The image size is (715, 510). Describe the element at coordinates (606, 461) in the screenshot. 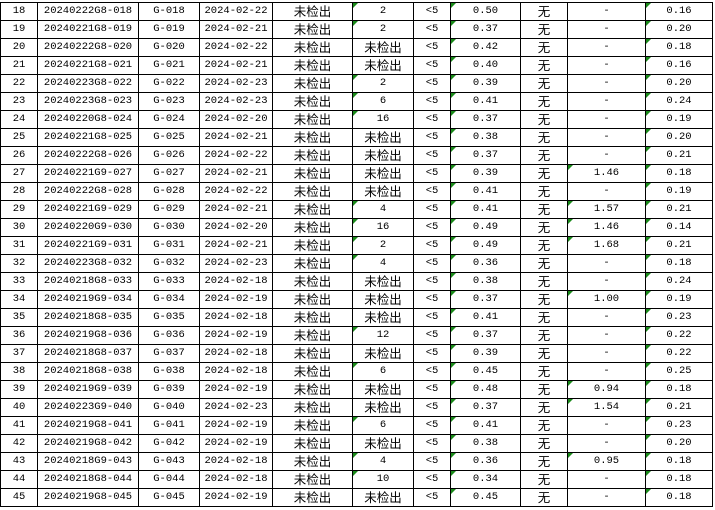

I see `cell-result-f: 0.95` at that location.